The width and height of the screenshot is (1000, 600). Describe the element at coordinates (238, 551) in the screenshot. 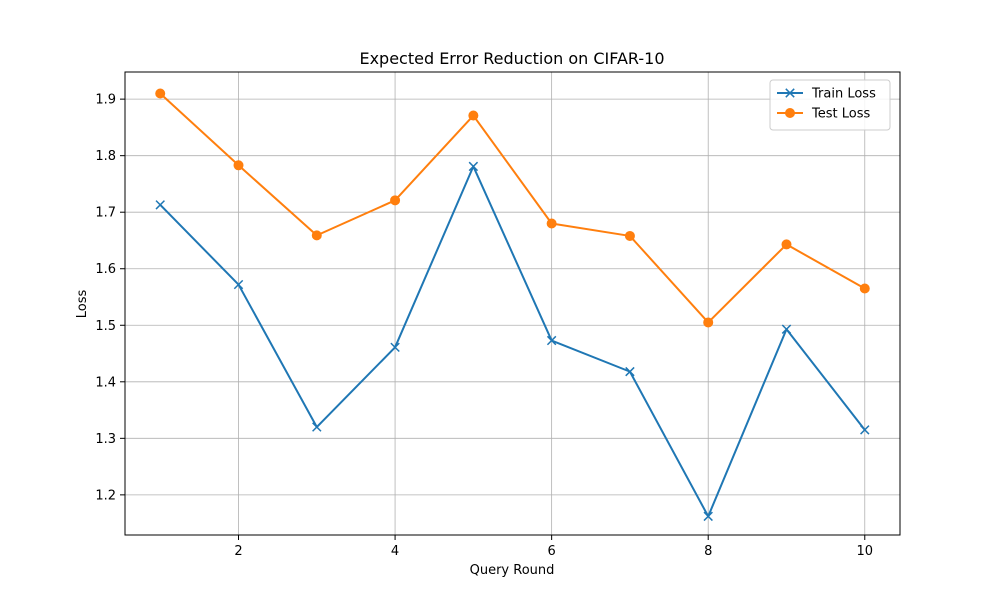

I see `x-tick-label: 2` at that location.